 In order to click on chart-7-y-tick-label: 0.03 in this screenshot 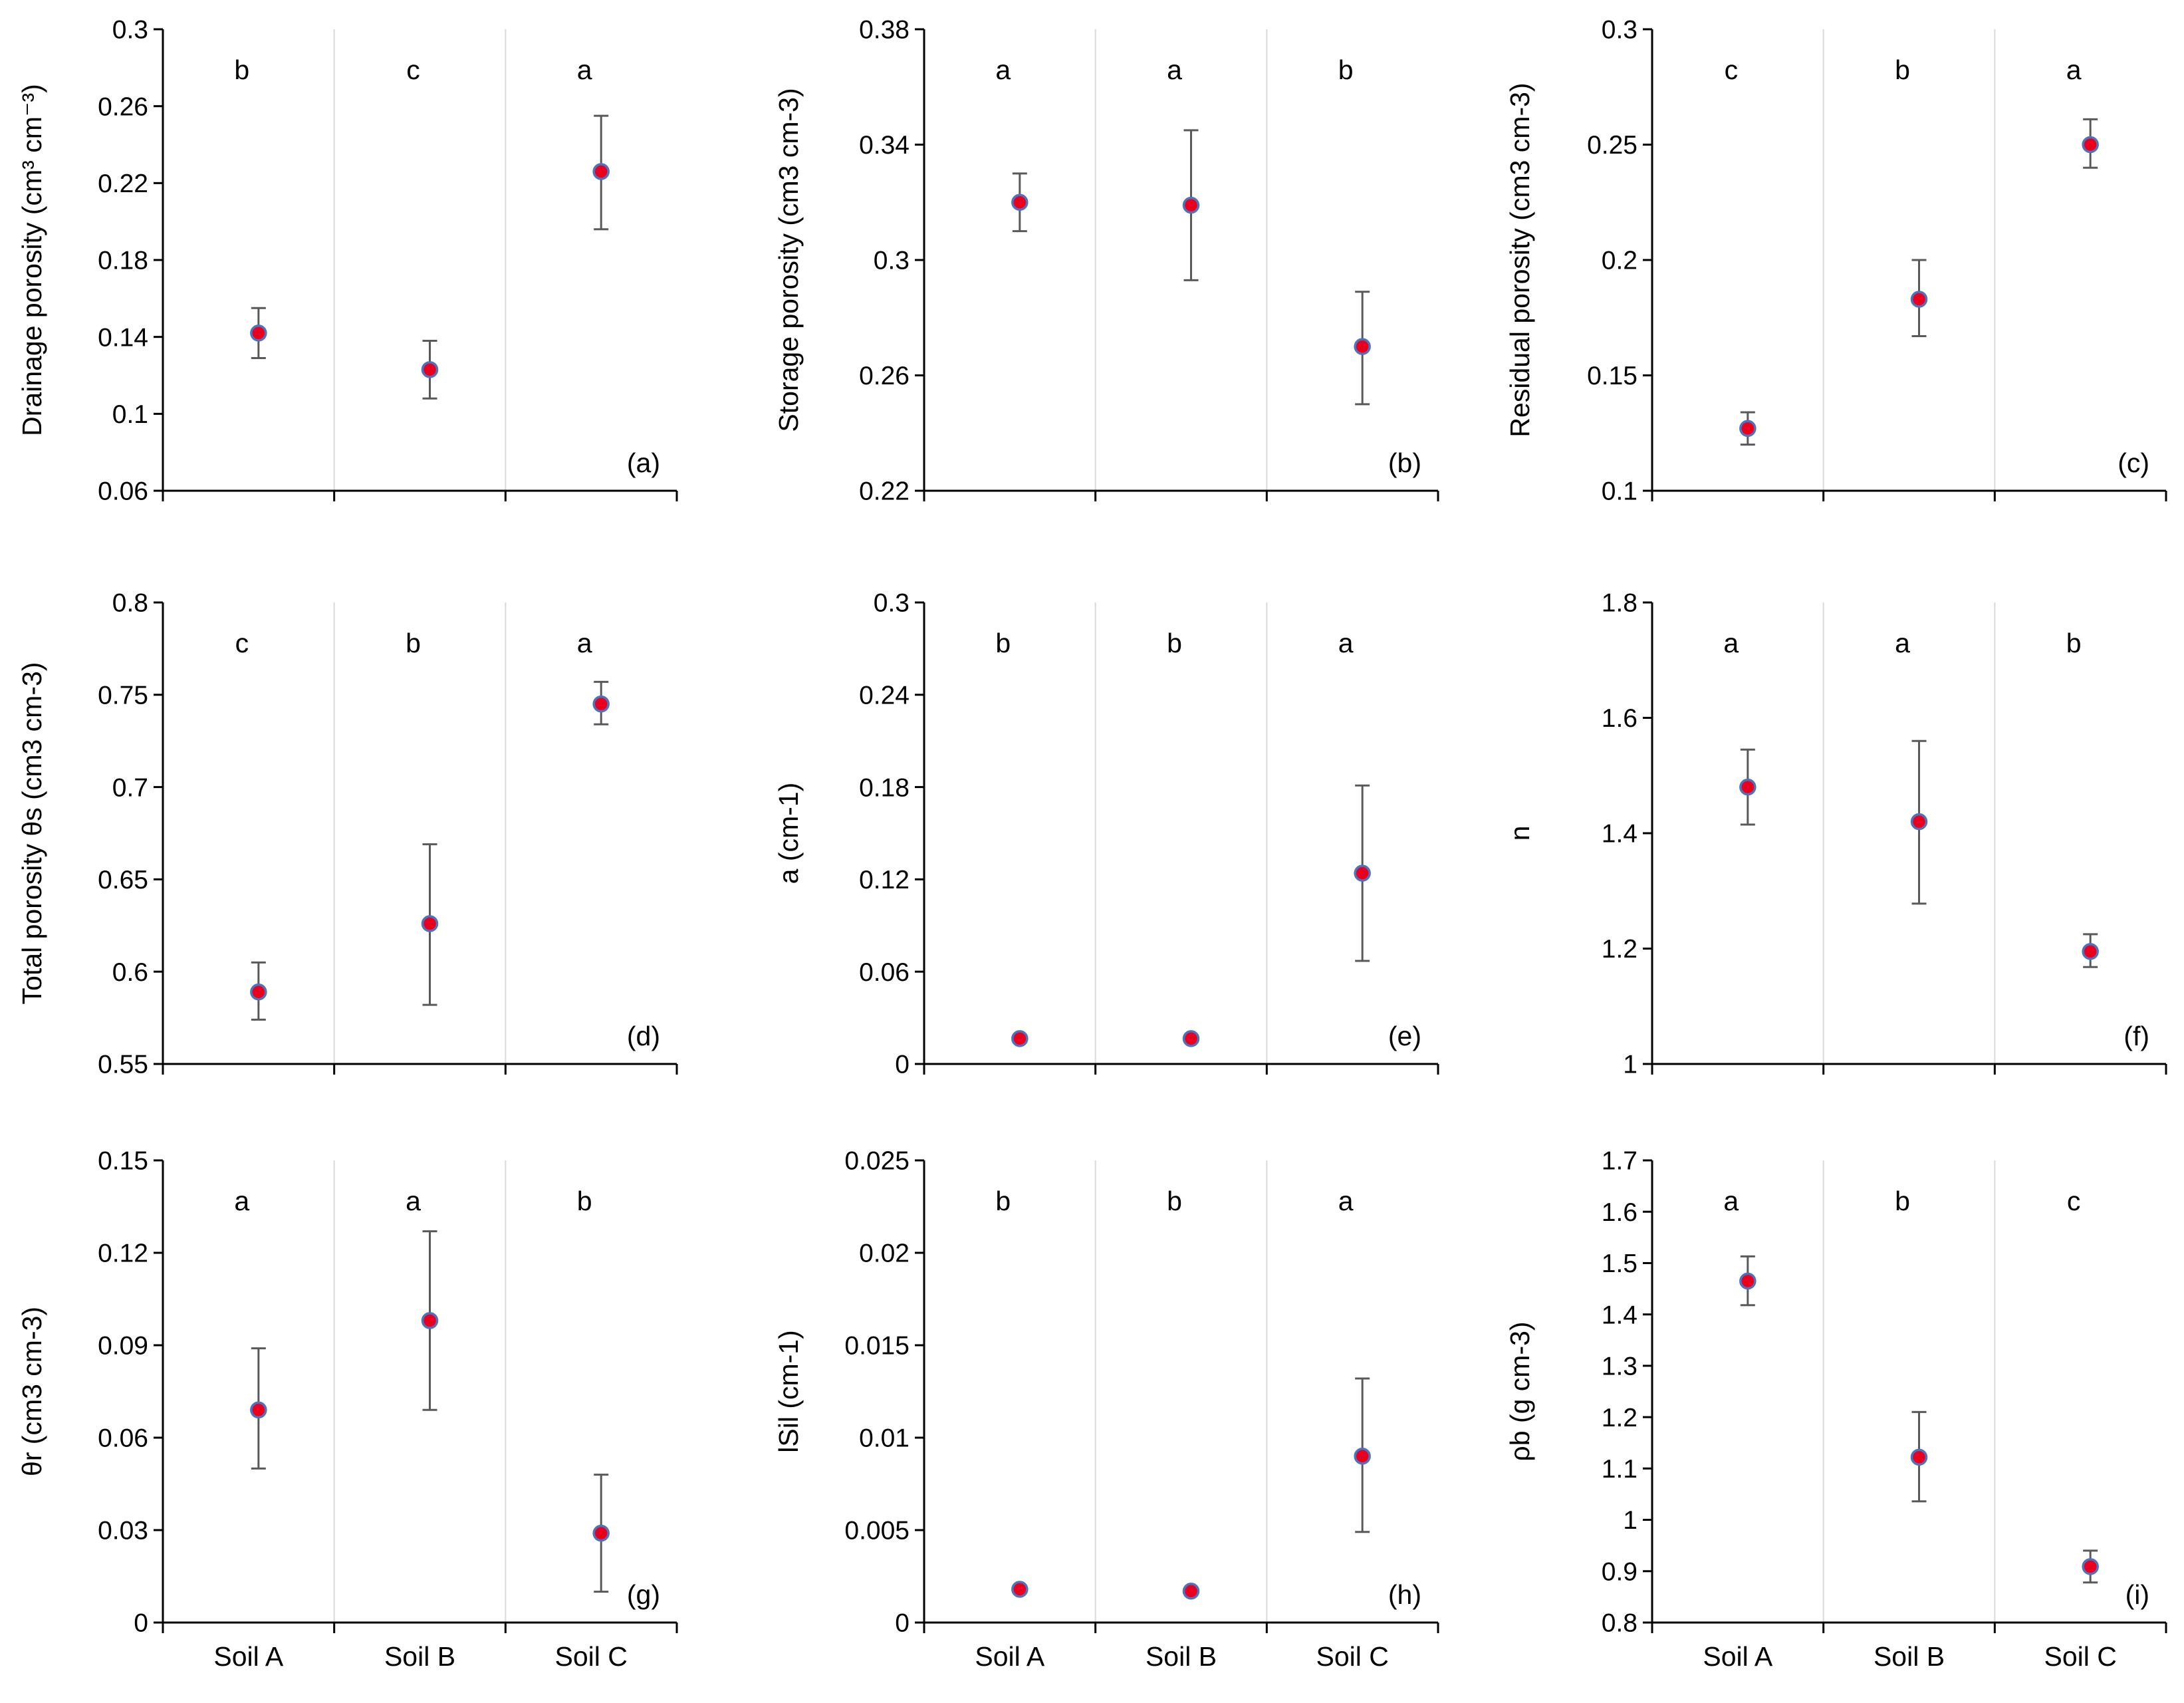, I will do `click(123, 1531)`.